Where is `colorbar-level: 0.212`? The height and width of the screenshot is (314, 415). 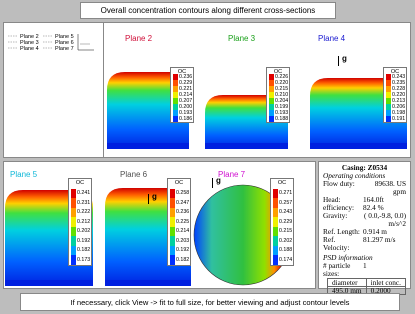
colorbar-level: 0.212 is located at coordinates (84, 221).